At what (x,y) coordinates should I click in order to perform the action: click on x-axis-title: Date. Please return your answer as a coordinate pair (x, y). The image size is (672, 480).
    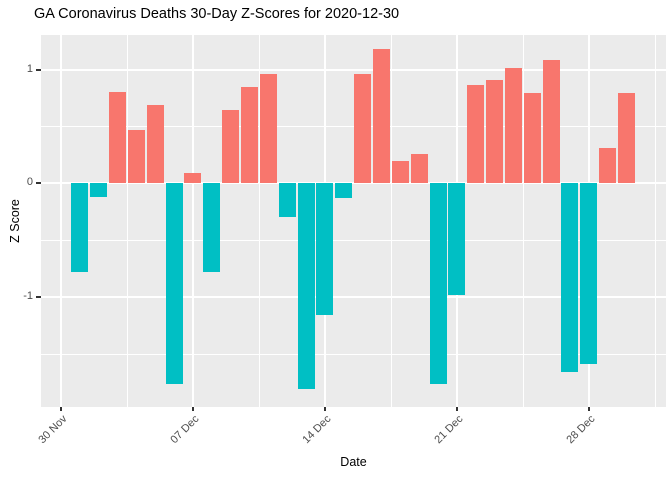
    Looking at the image, I should click on (353, 462).